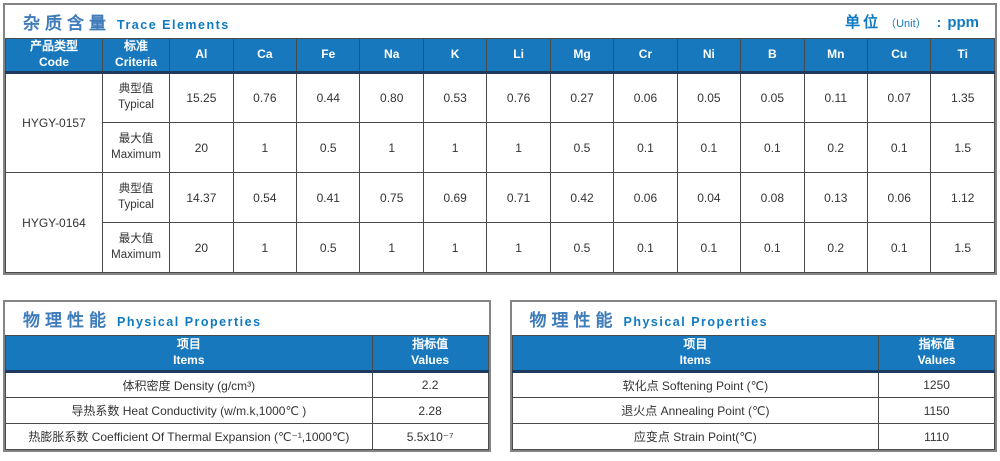 This screenshot has width=1000, height=461. I want to click on table-row: 体积密度 Density (g/cm³) 2.2, so click(247, 384).